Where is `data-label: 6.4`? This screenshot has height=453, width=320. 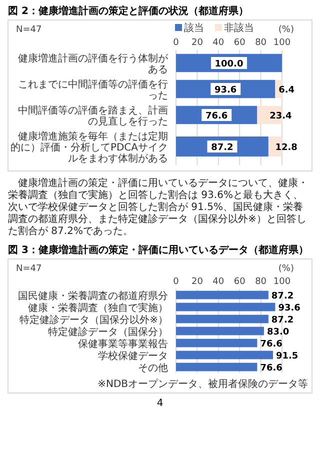
data-label: 6.4 is located at coordinates (286, 91).